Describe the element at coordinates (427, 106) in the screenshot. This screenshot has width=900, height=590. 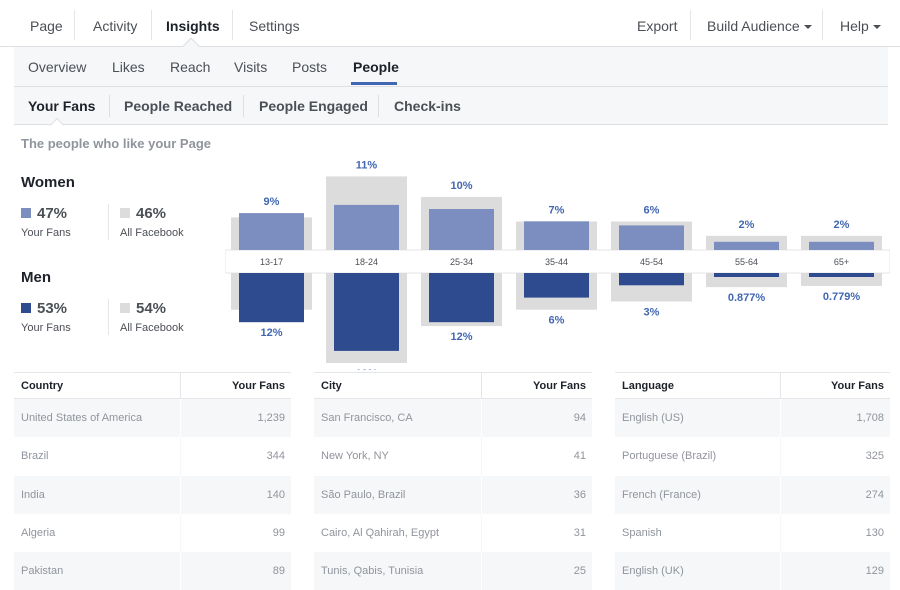
I see `tab-check-ins: Check-ins` at that location.